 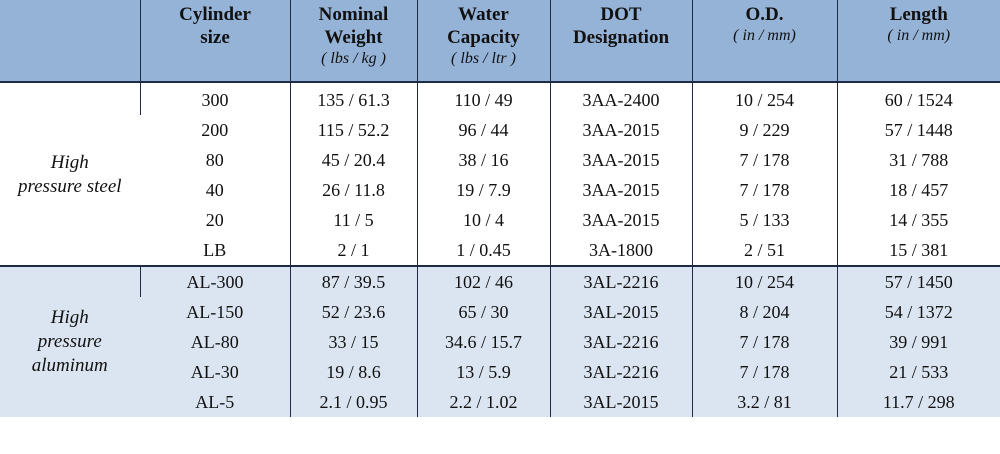 I want to click on cell-size: AL-150, so click(x=215, y=312).